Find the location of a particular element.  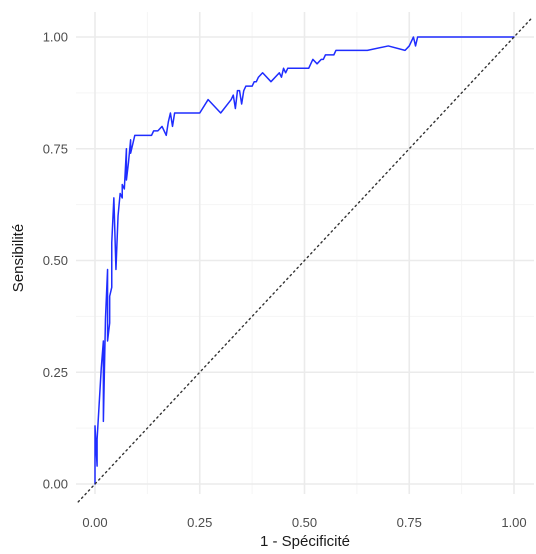

y-tick-label: 1.00 is located at coordinates (55, 37).